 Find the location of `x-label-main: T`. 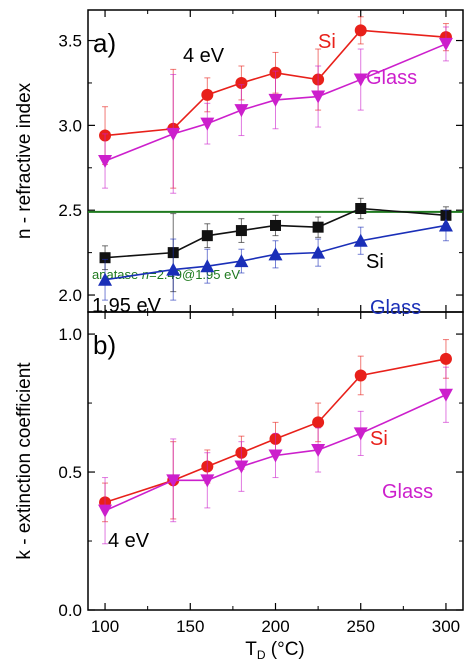

x-label-main: T is located at coordinates (251, 649).